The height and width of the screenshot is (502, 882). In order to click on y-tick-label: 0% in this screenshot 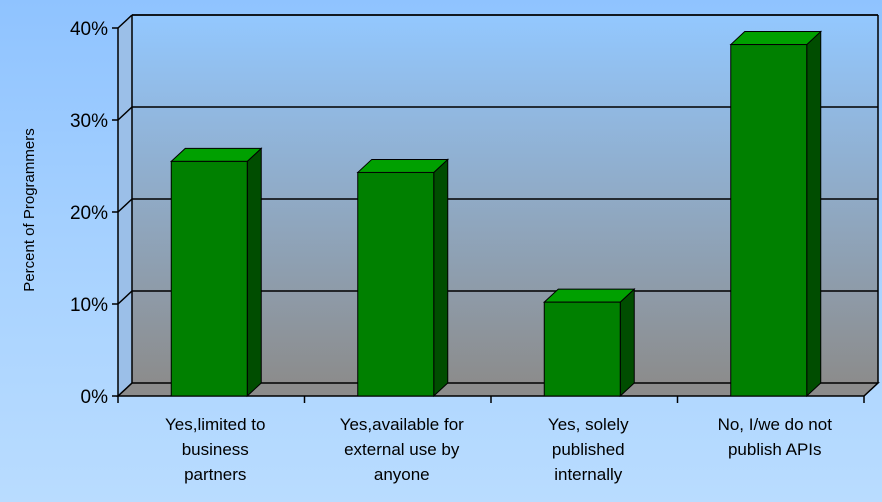, I will do `click(95, 397)`.